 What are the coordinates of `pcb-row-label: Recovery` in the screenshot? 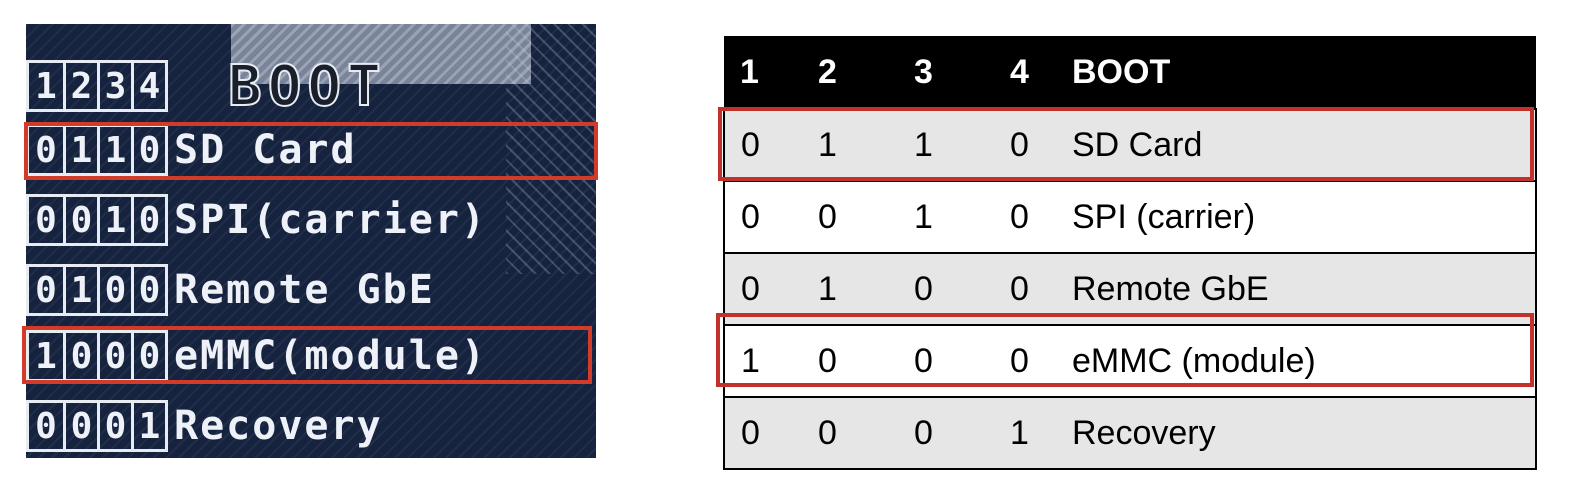 It's located at (278, 426).